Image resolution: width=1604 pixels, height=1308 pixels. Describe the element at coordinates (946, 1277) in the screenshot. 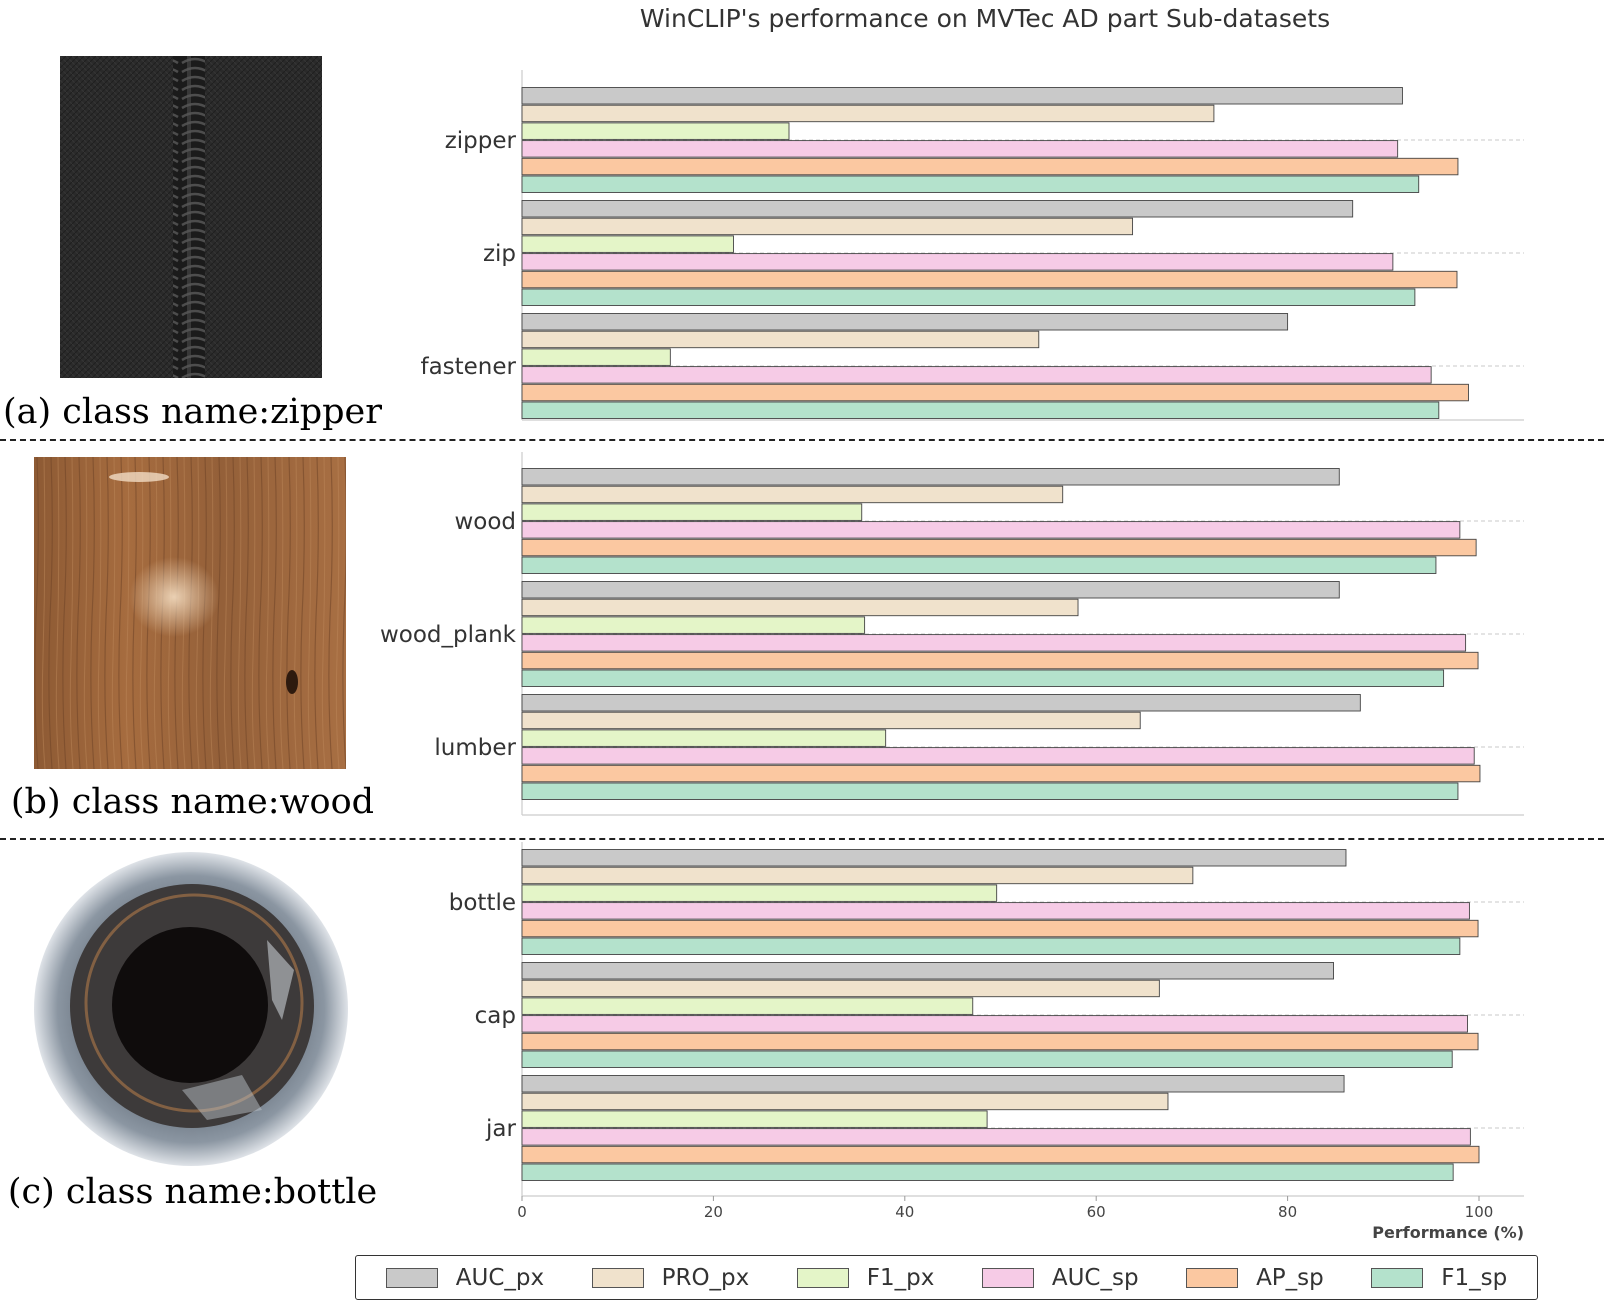

I see `chart-legend: AUC_px PRO_px F1_px AUC_sp AP_sp F1_sp` at that location.